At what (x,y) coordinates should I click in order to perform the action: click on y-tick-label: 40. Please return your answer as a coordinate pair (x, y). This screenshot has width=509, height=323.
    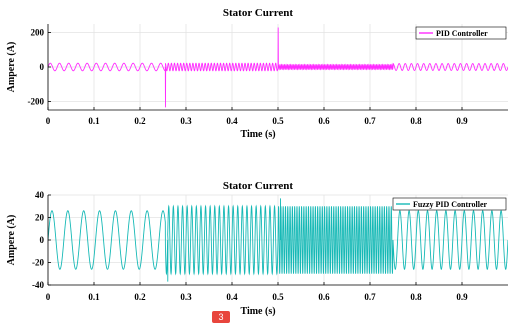
    Looking at the image, I should click on (40, 195).